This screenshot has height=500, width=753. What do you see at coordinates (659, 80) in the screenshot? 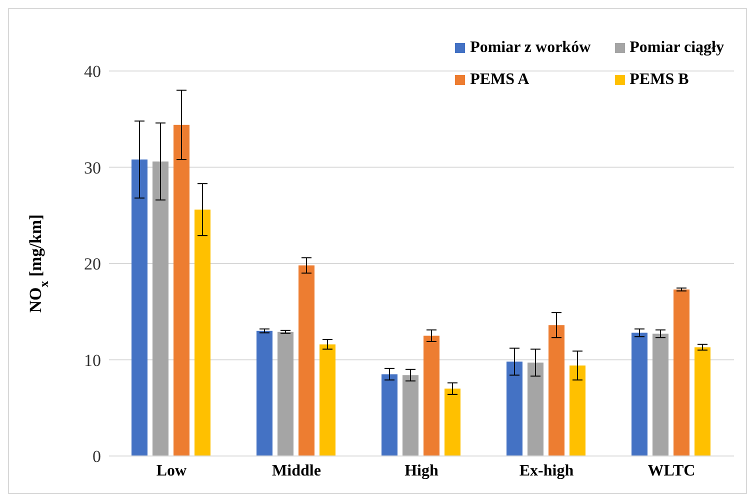
I see `legend-label: PEMS B` at bounding box center [659, 80].